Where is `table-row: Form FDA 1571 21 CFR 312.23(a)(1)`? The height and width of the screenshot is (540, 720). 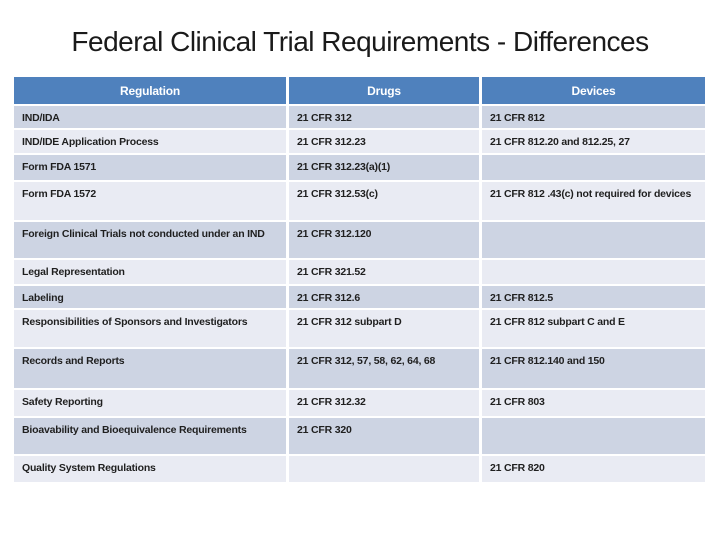 table-row: Form FDA 1571 21 CFR 312.23(a)(1) is located at coordinates (359, 168).